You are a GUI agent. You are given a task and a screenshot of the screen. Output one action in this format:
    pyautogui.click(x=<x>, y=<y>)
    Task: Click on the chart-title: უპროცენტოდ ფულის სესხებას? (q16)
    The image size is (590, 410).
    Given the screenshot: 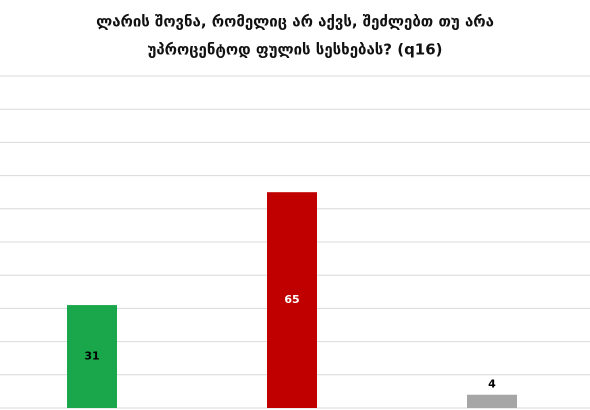 What is the action you would take?
    pyautogui.click(x=294, y=50)
    